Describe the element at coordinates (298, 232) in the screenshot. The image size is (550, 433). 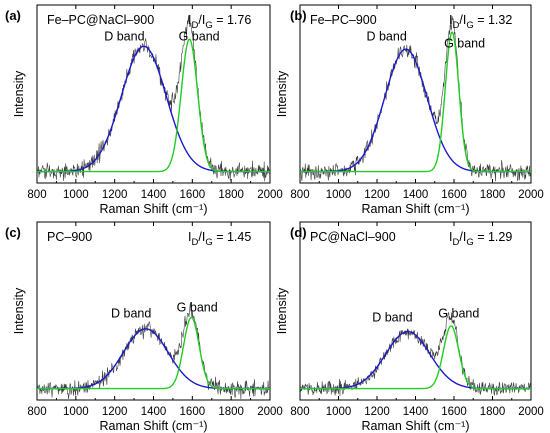
I see `panel-label: (d)` at that location.